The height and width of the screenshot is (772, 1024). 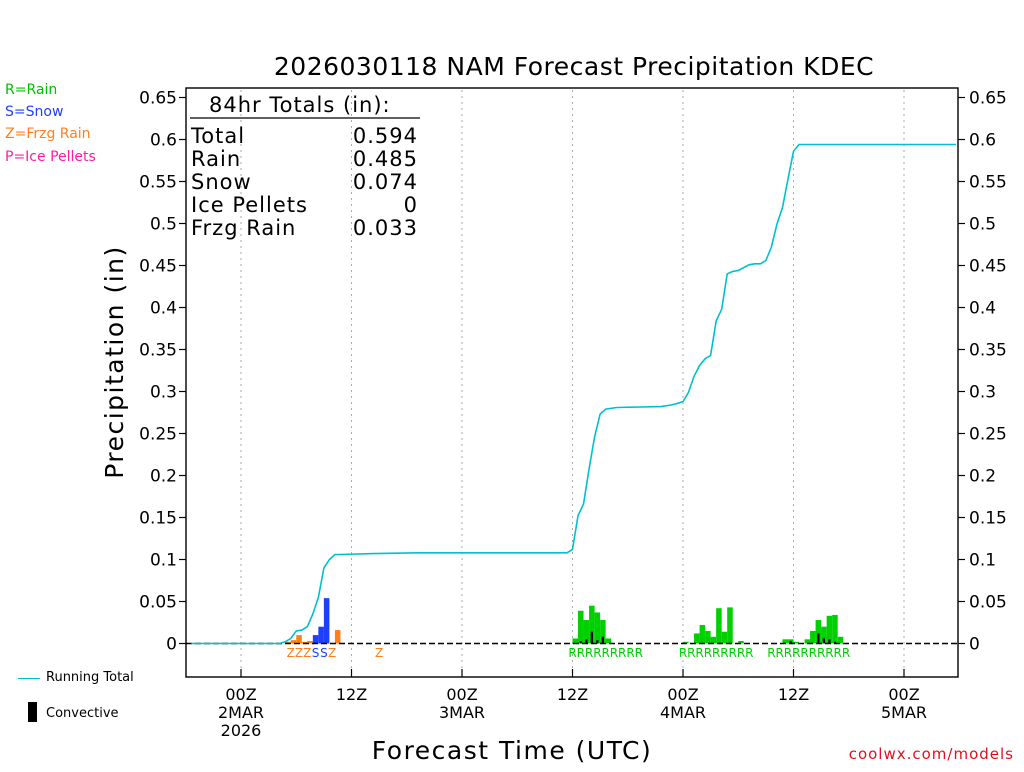 I want to click on y-tick-label-right: 0.2, so click(x=982, y=477).